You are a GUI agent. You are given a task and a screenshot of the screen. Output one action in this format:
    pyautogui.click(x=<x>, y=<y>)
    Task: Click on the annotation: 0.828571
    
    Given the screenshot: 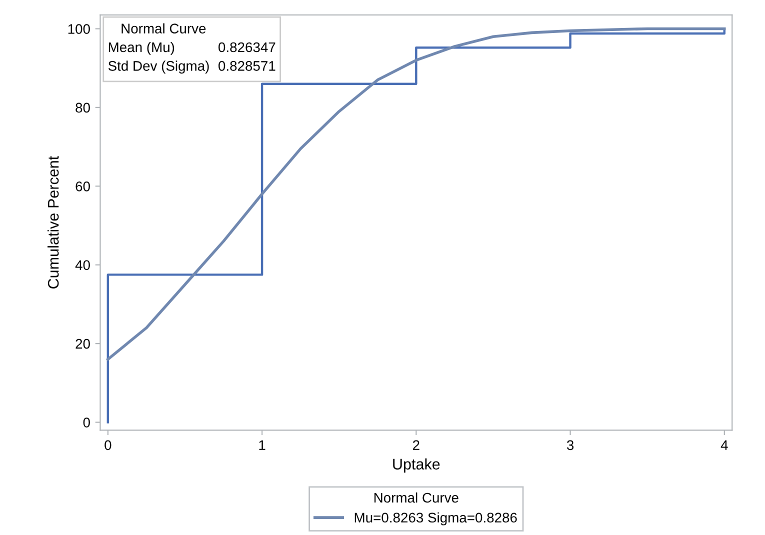 What is the action you would take?
    pyautogui.click(x=247, y=66)
    